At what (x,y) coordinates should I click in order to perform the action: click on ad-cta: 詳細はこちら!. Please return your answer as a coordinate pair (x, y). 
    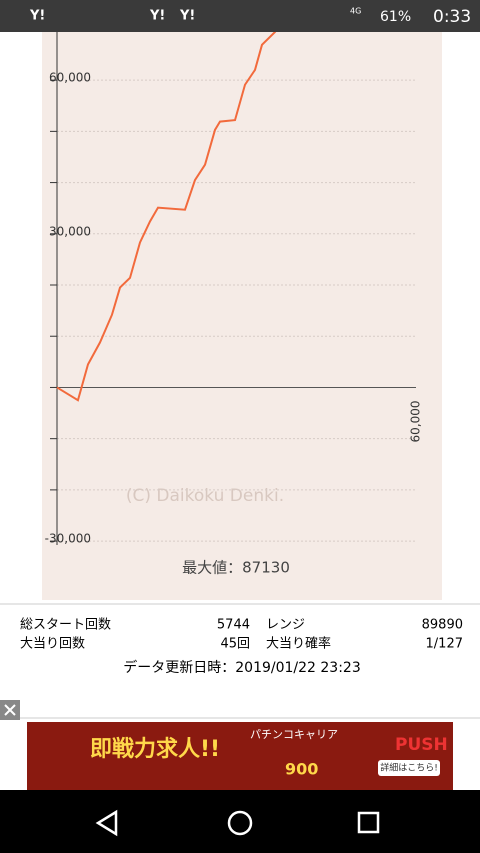
    Looking at the image, I should click on (409, 768).